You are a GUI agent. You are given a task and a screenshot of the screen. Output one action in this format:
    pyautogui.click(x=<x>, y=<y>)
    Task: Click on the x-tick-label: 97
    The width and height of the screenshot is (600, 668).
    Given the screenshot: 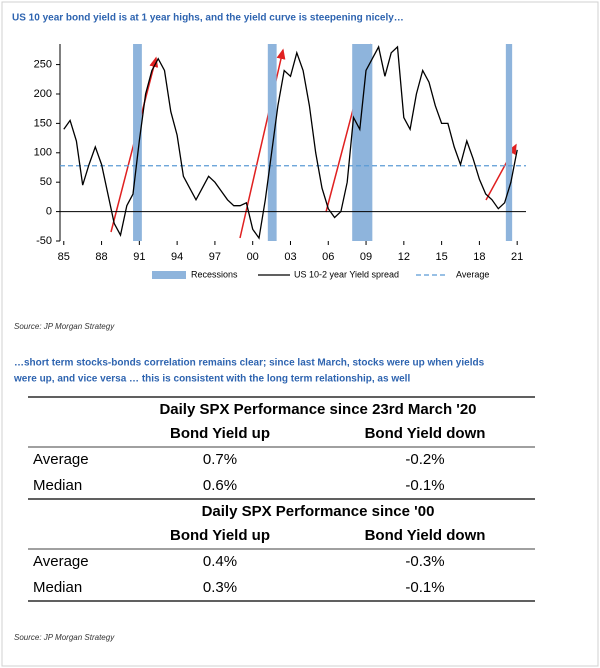 What is the action you would take?
    pyautogui.click(x=215, y=257)
    